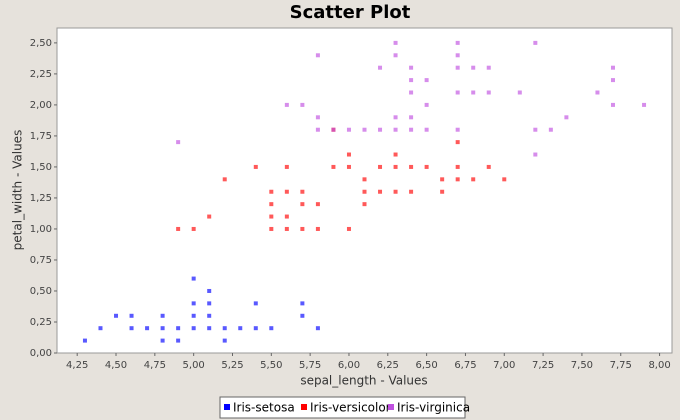  What do you see at coordinates (41, 229) in the screenshot?
I see `y-tick-label: 1,00` at bounding box center [41, 229].